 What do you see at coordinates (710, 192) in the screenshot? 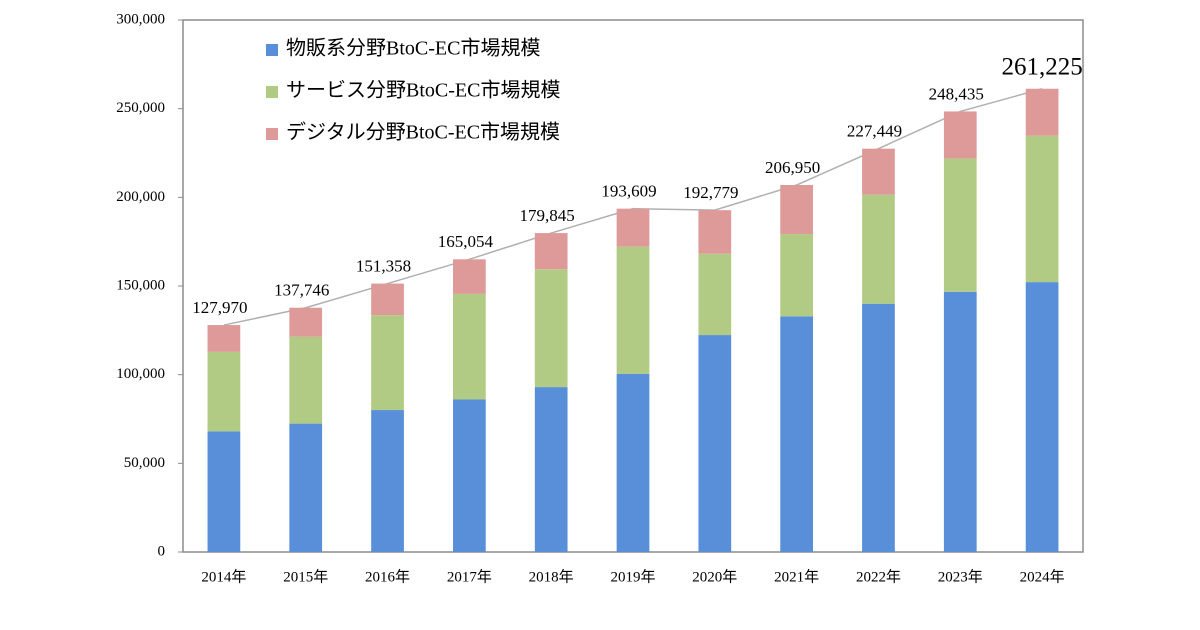
I see `total-label: 192,779` at bounding box center [710, 192].